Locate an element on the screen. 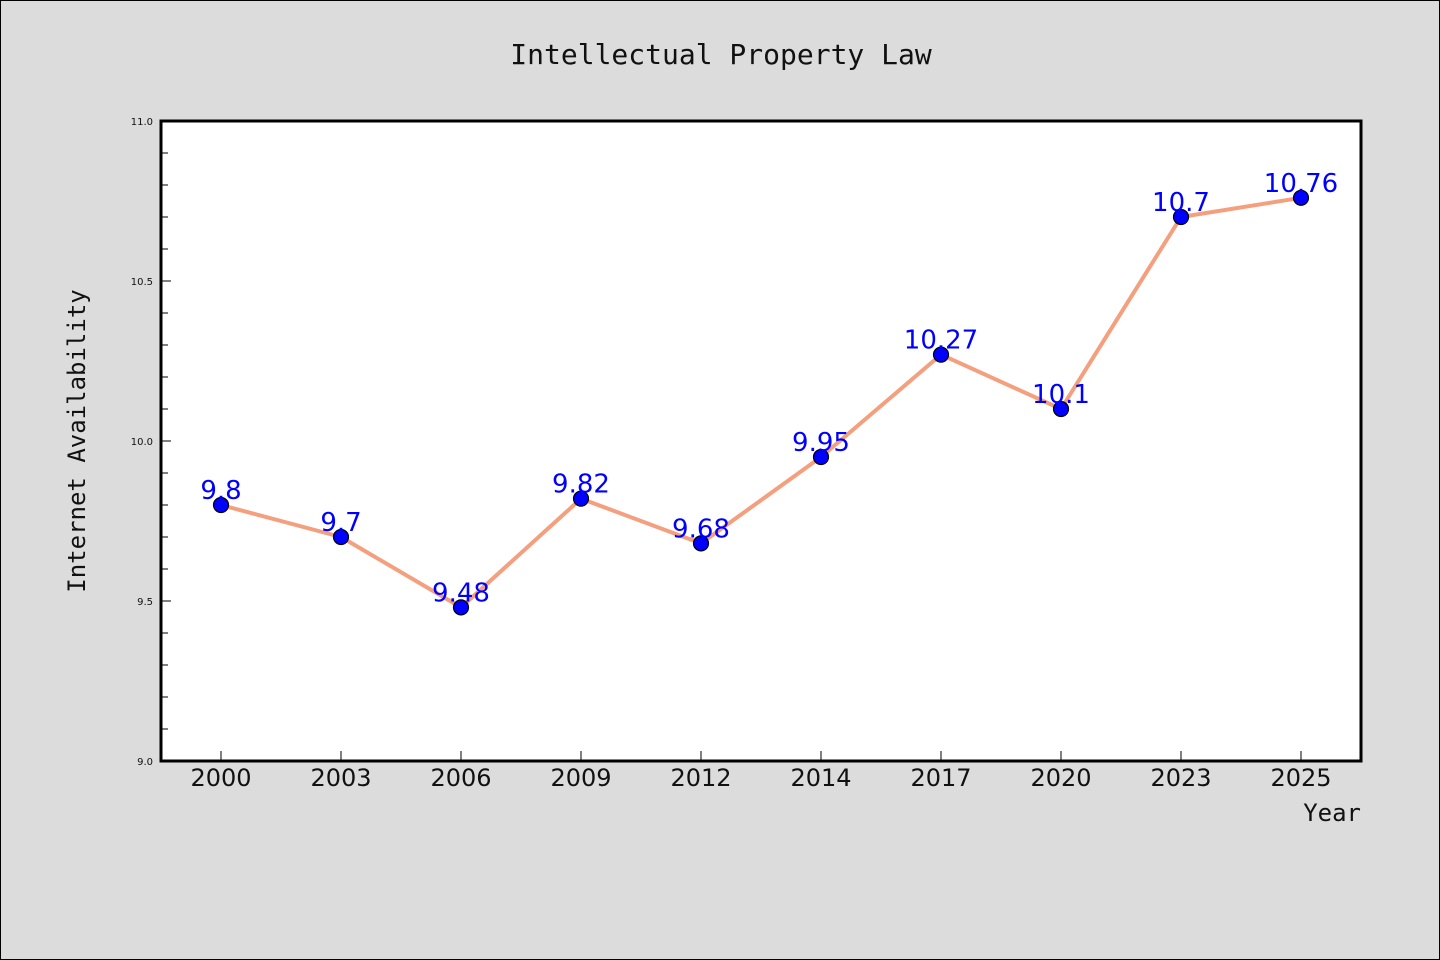 The image size is (1440, 960). y-axis-label: Internet Availability is located at coordinates (77, 440).